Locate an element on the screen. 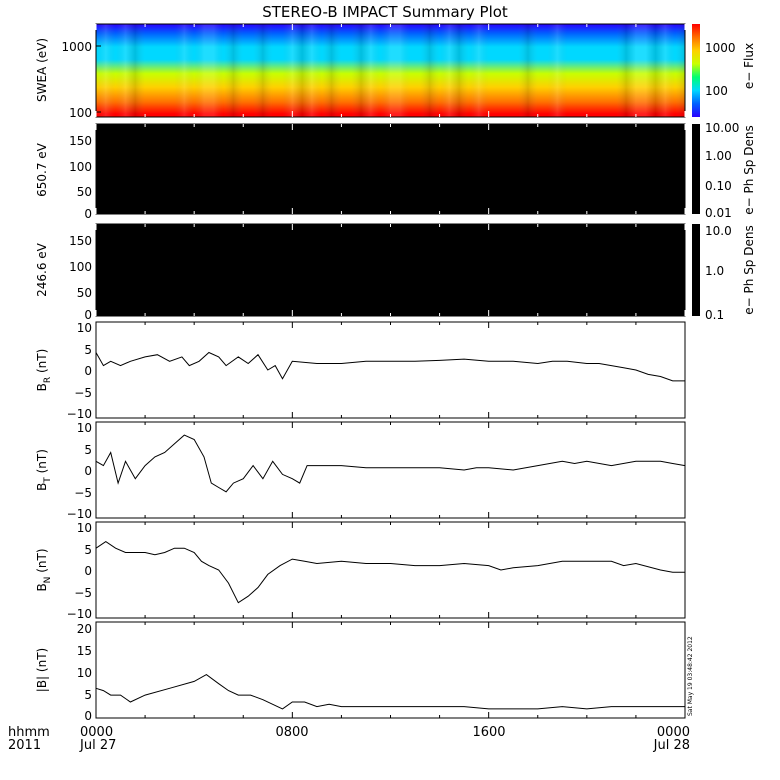  pad650-colorbar-label: e− Ph Sp Dens is located at coordinates (749, 169).